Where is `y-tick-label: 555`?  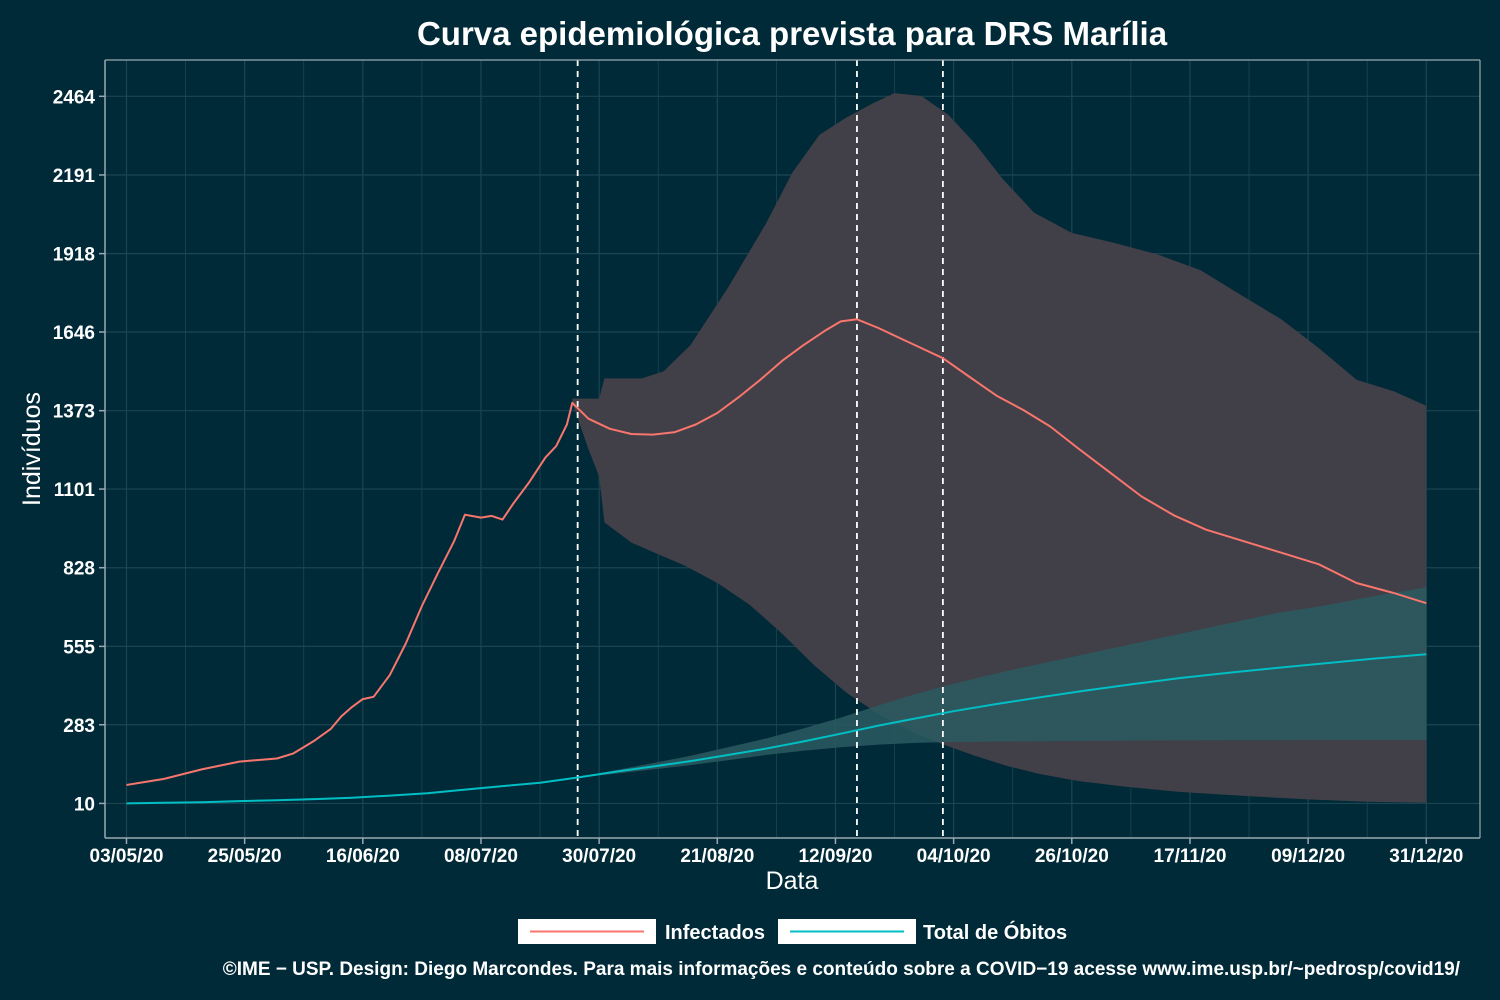 y-tick-label: 555 is located at coordinates (79, 647).